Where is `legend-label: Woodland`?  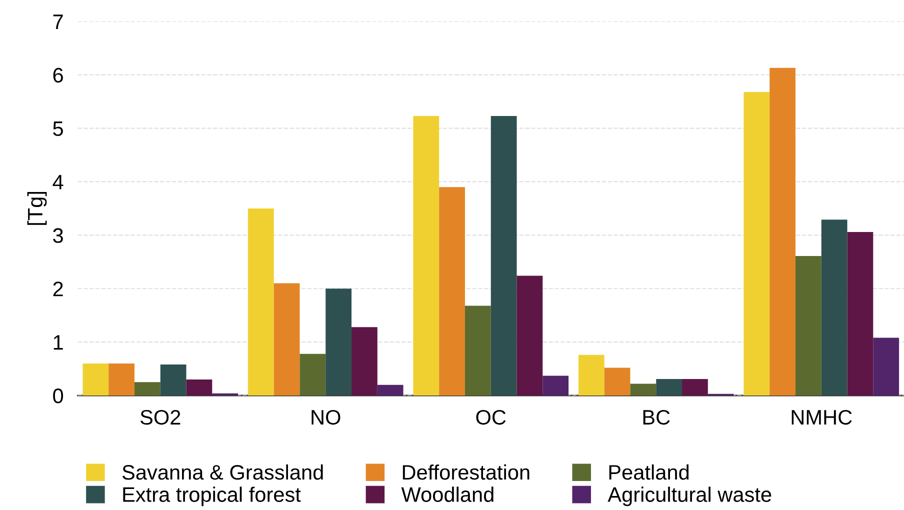
legend-label: Woodland is located at coordinates (447, 494).